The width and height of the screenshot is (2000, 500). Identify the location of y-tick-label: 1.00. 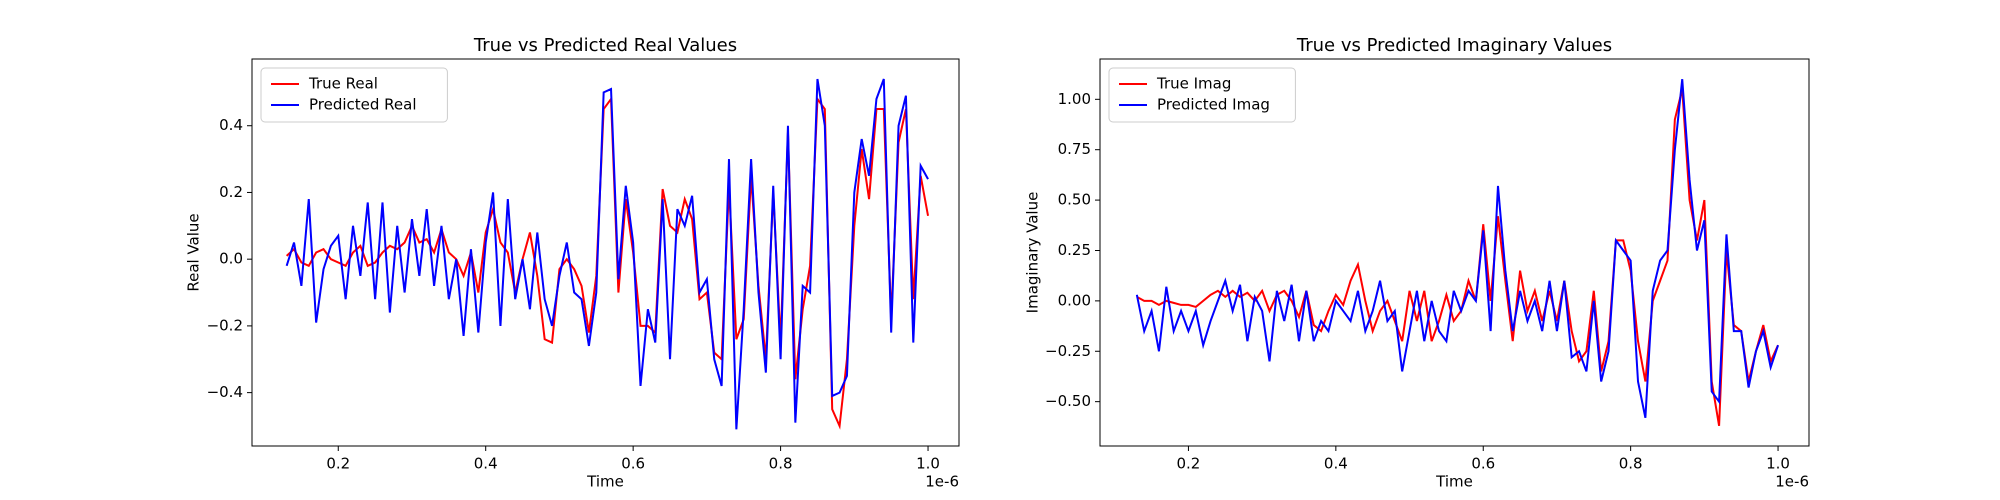
(1074, 99).